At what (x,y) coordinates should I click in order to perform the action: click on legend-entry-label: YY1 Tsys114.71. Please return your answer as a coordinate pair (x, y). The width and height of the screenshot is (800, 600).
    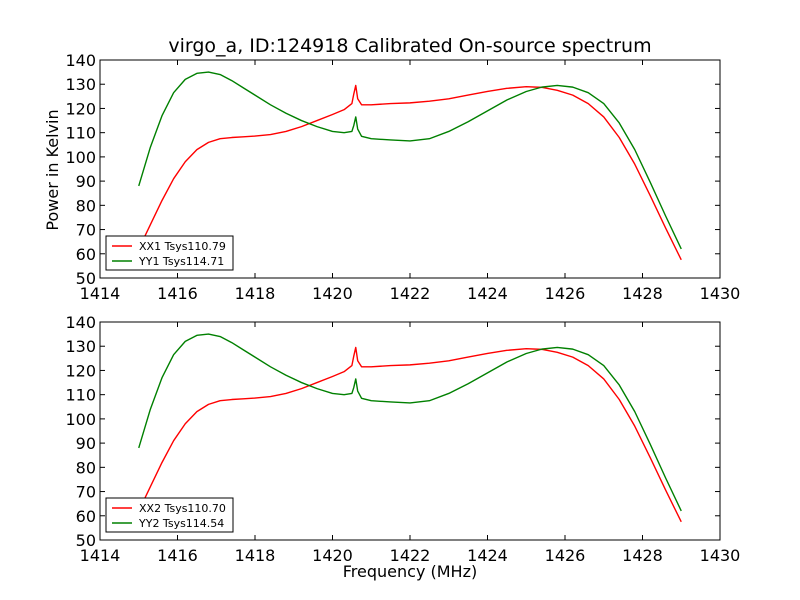
    Looking at the image, I should click on (181, 261).